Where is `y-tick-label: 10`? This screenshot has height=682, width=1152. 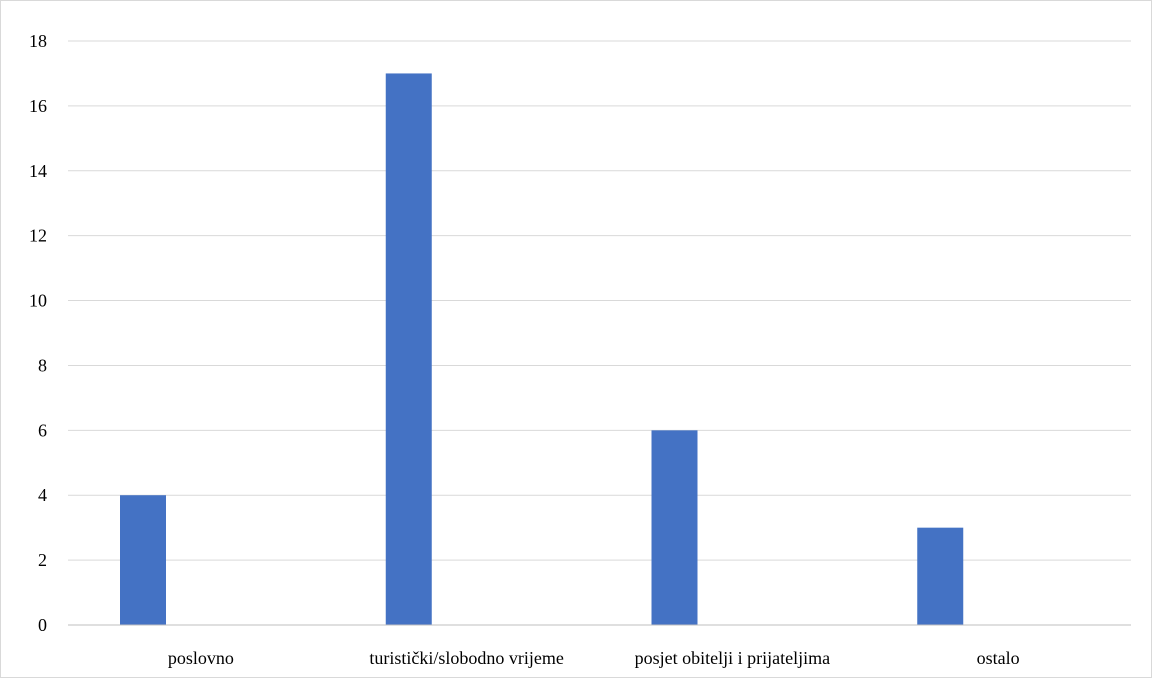
y-tick-label: 10 is located at coordinates (38, 301).